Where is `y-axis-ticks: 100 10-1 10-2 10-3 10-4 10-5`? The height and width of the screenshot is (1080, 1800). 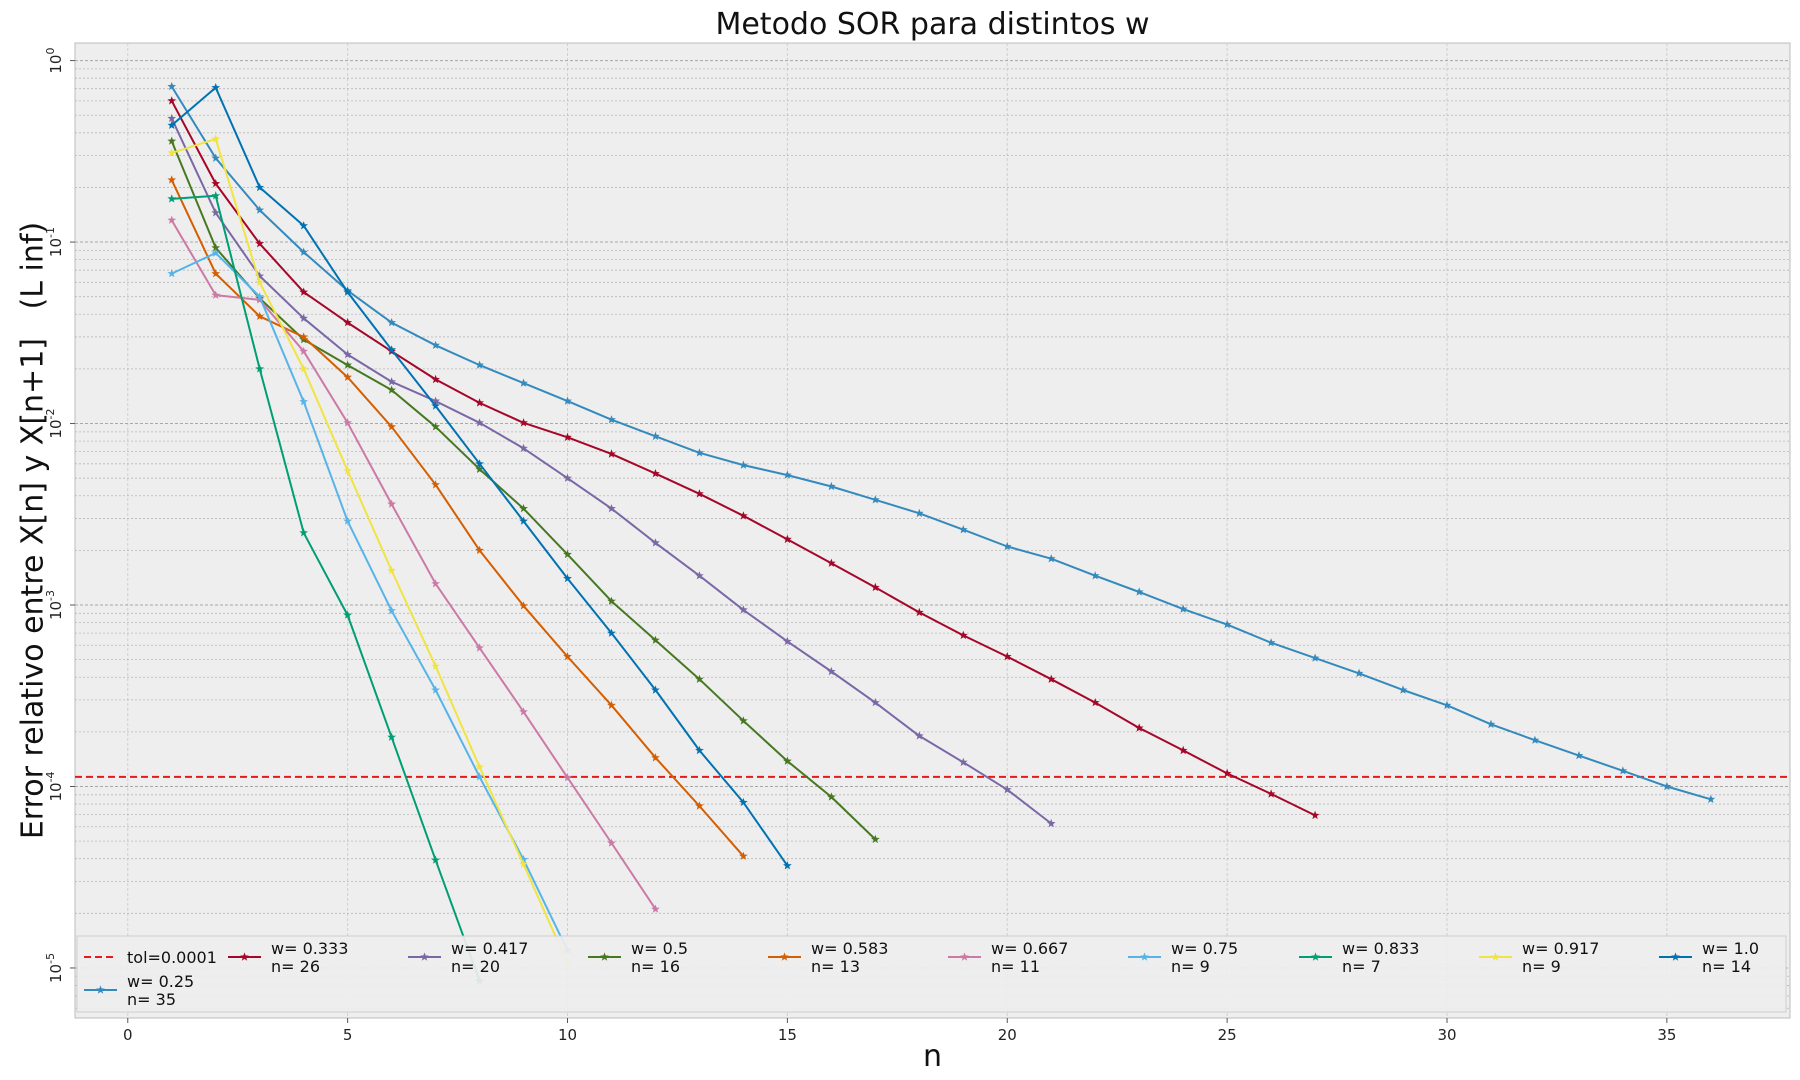
y-axis-ticks: 100 10-1 10-2 10-3 10-4 10-5 is located at coordinates (59, 515).